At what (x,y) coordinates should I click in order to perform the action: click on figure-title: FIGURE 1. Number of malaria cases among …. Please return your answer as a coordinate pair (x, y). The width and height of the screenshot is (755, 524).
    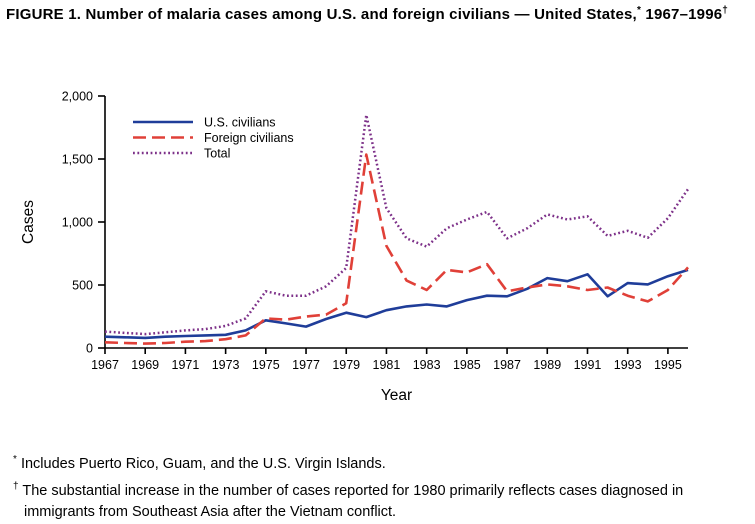
    Looking at the image, I should click on (378, 14).